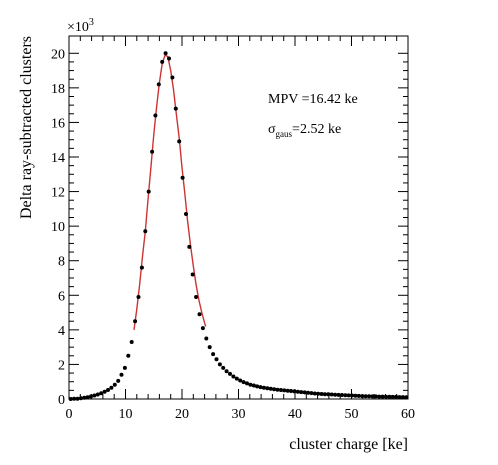  What do you see at coordinates (313, 99) in the screenshot?
I see `mpv-annotation: MPV =16.42 ke` at bounding box center [313, 99].